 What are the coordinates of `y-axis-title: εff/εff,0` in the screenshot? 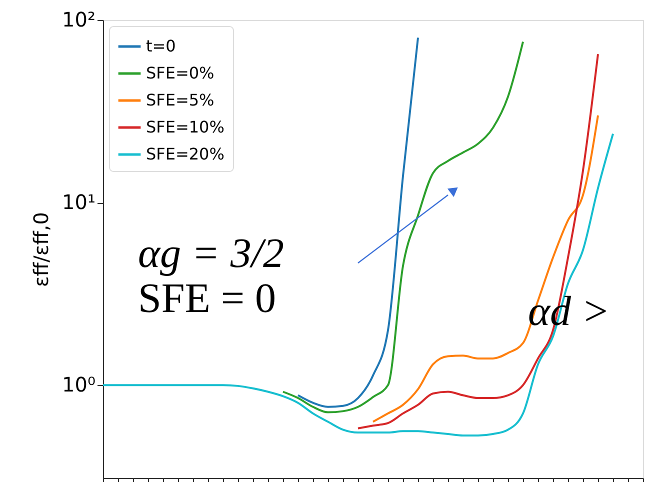 It's located at (41, 249).